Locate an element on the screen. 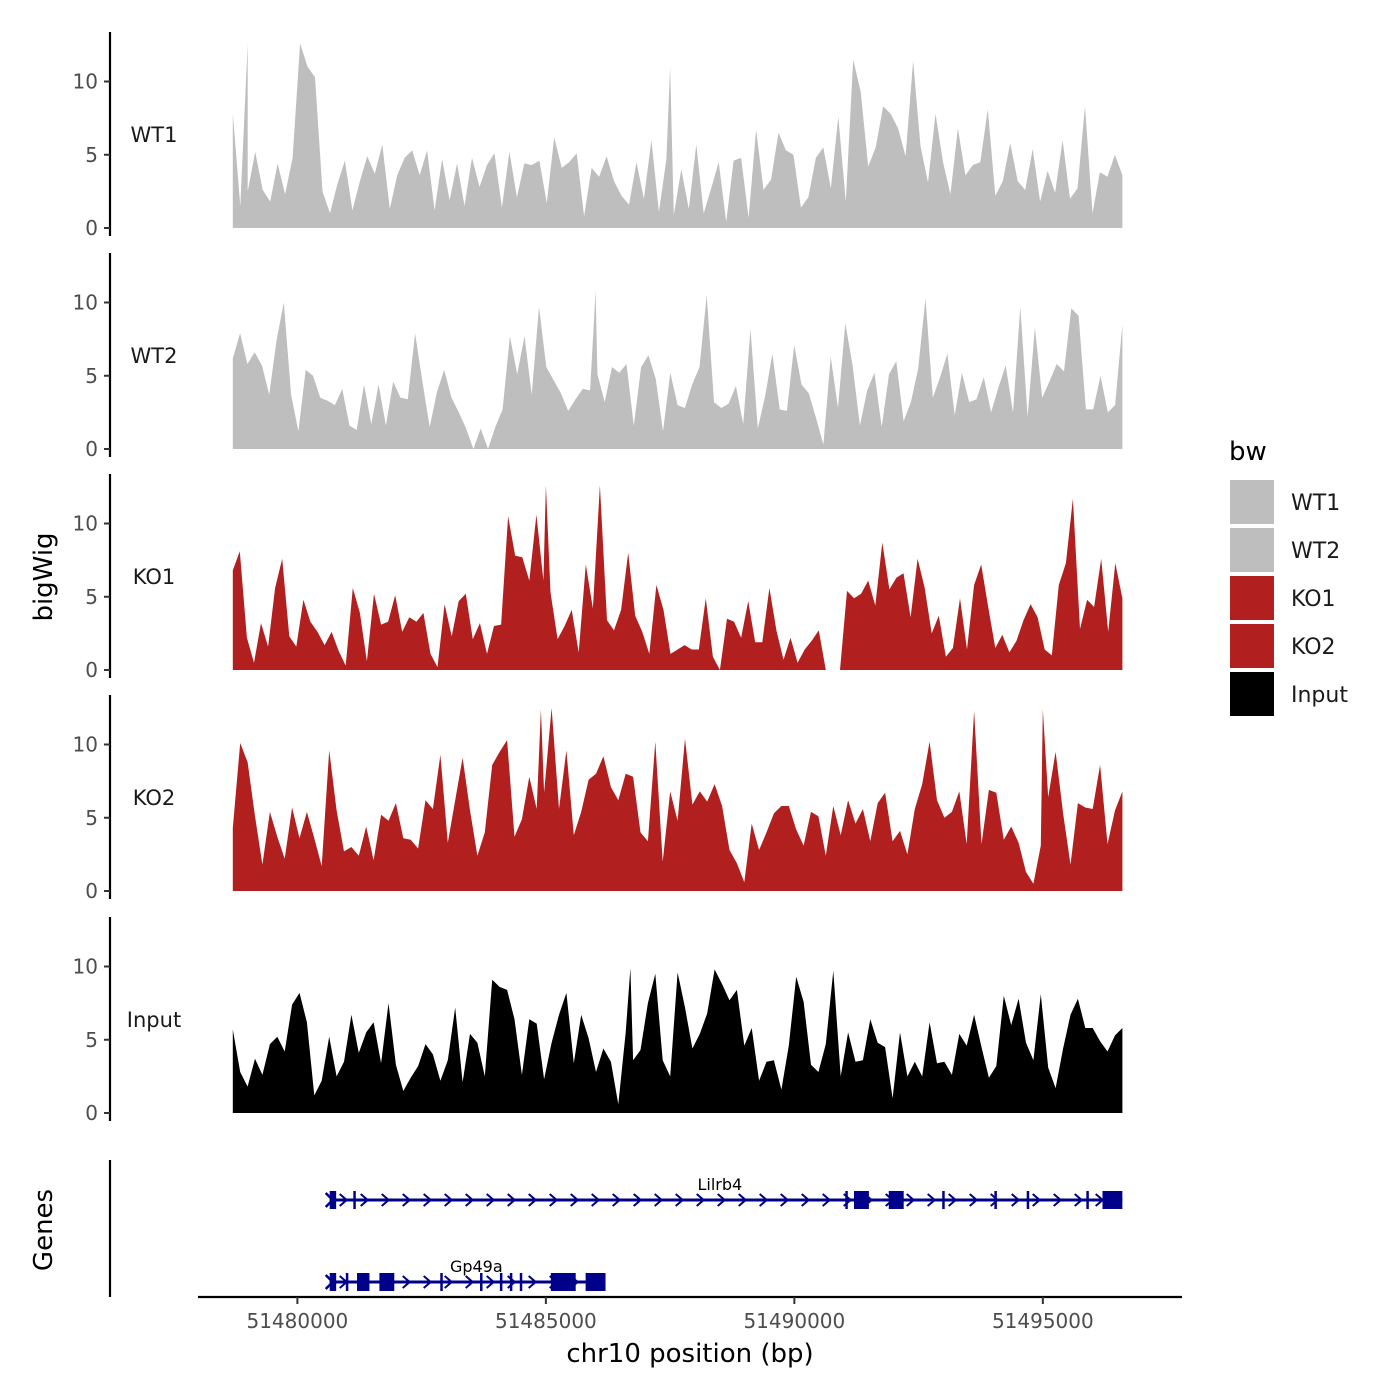  track-wt2: 0 5 10 WT2 is located at coordinates (598, 357).